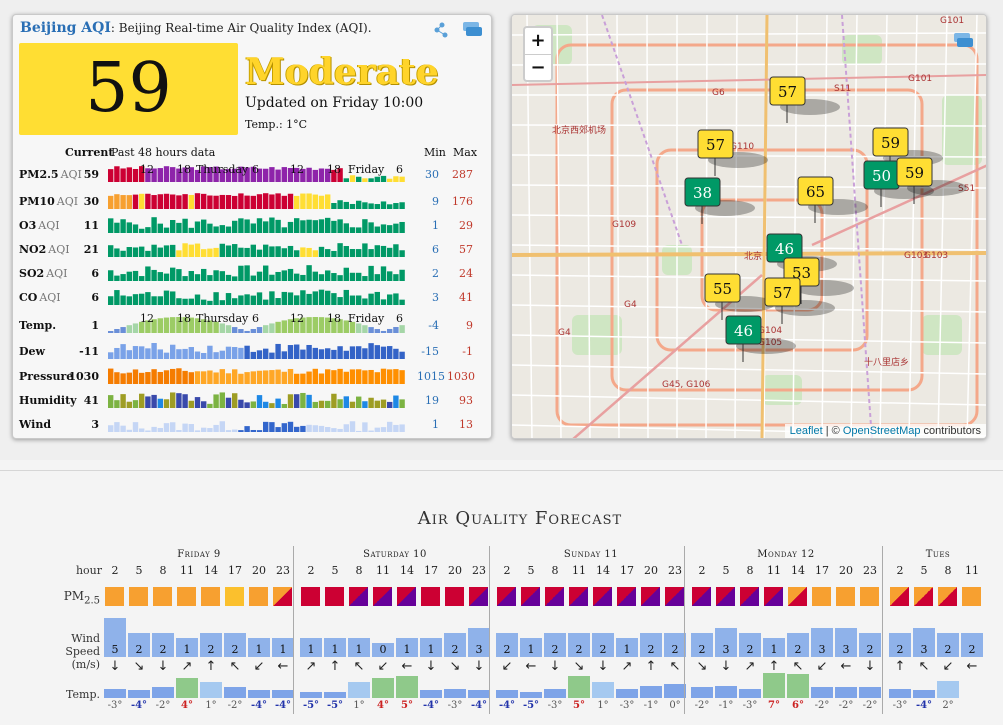 Image resolution: width=1003 pixels, height=725 pixels. What do you see at coordinates (258, 323) in the screenshot?
I see `sparkline-temp` at bounding box center [258, 323].